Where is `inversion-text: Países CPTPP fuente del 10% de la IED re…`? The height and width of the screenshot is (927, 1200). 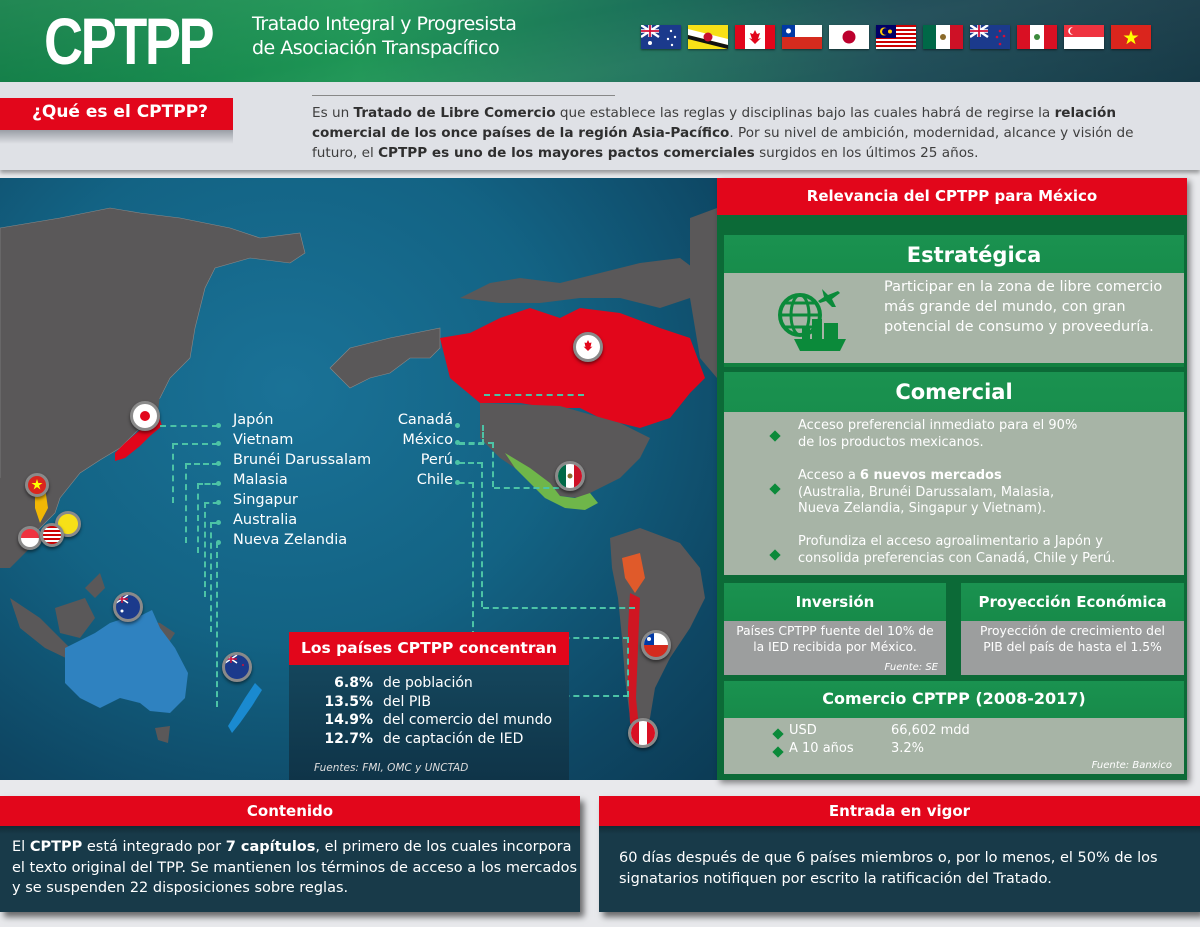
inversion-text: Países CPTPP fuente del 10% de la IED re… is located at coordinates (835, 639).